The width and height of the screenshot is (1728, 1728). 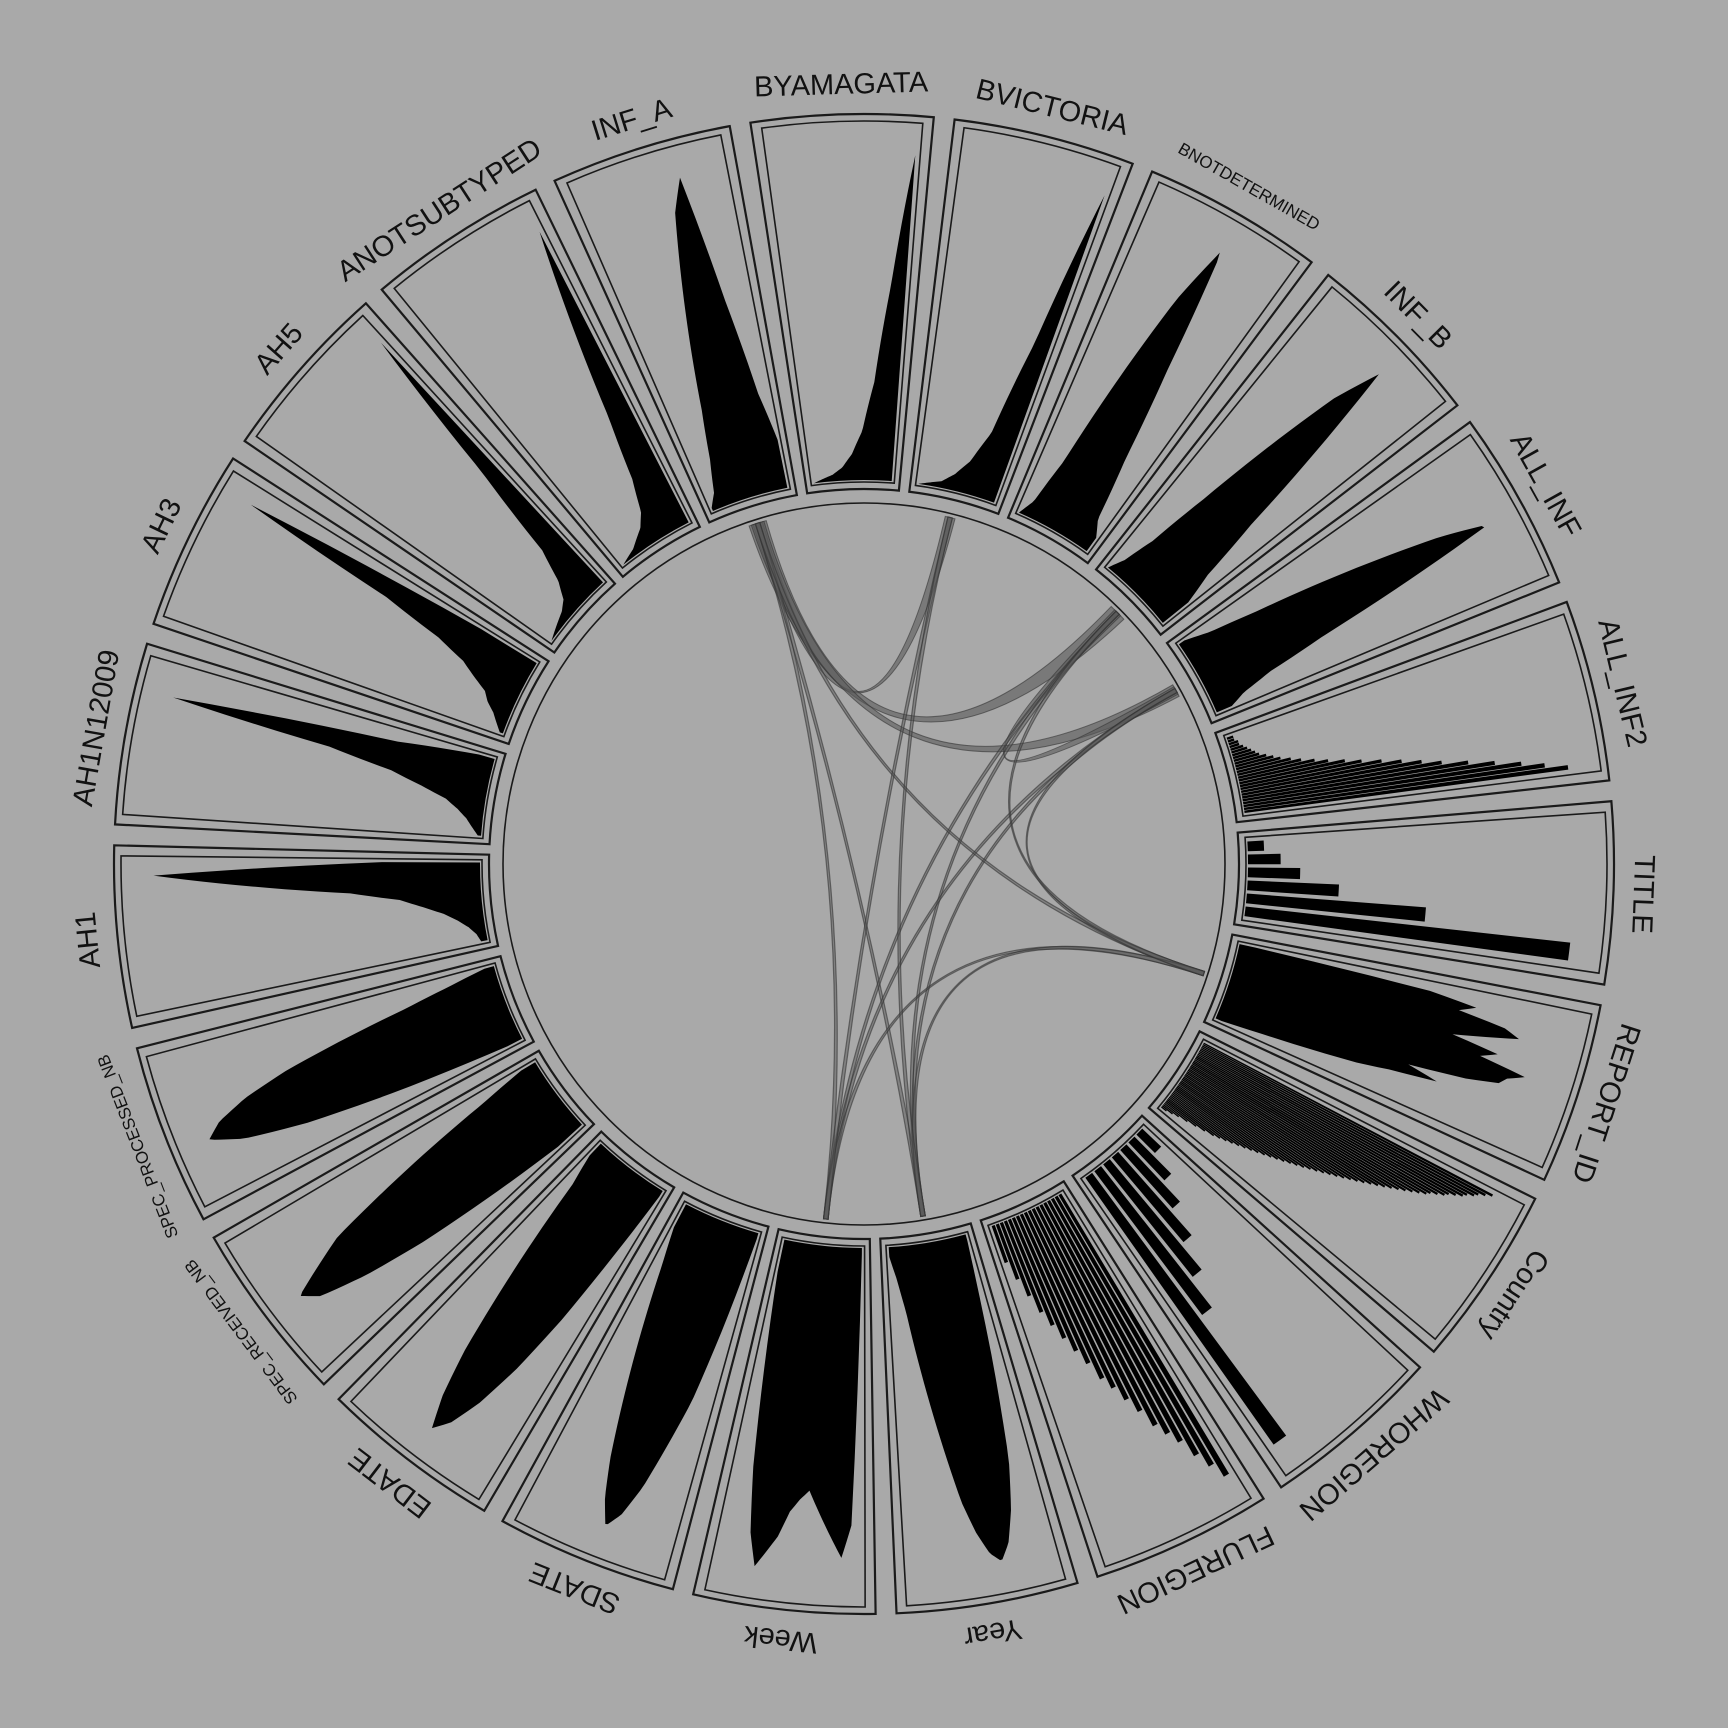 I want to click on ah1-density, so click(x=320, y=902).